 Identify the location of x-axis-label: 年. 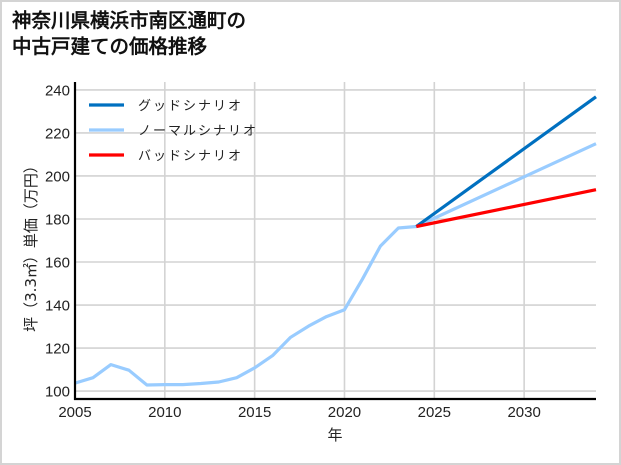
(334, 435).